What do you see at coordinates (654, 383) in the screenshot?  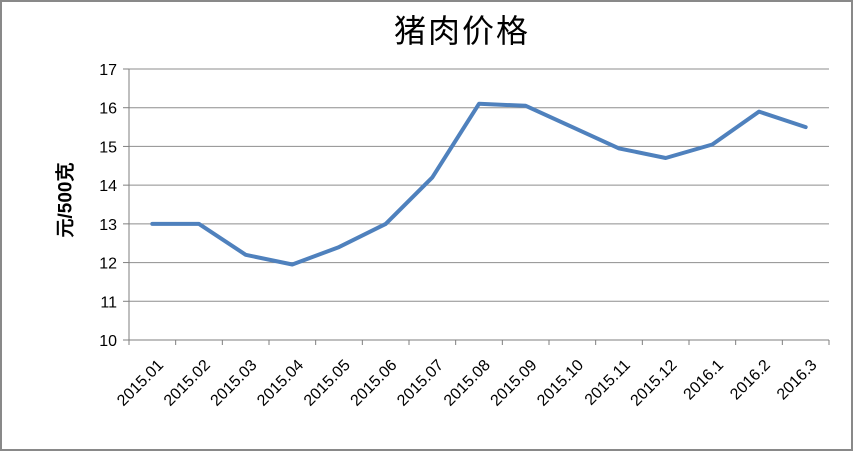 I see `x-tick-label: 2015.12` at bounding box center [654, 383].